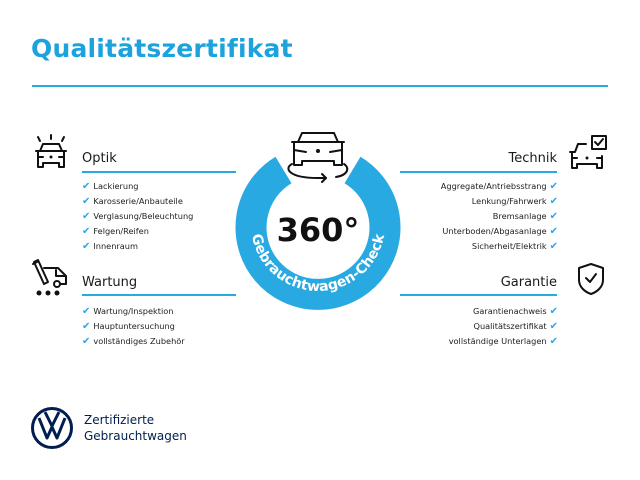 This screenshot has height=480, width=640. Describe the element at coordinates (52, 428) in the screenshot. I see `vw-logo` at that location.